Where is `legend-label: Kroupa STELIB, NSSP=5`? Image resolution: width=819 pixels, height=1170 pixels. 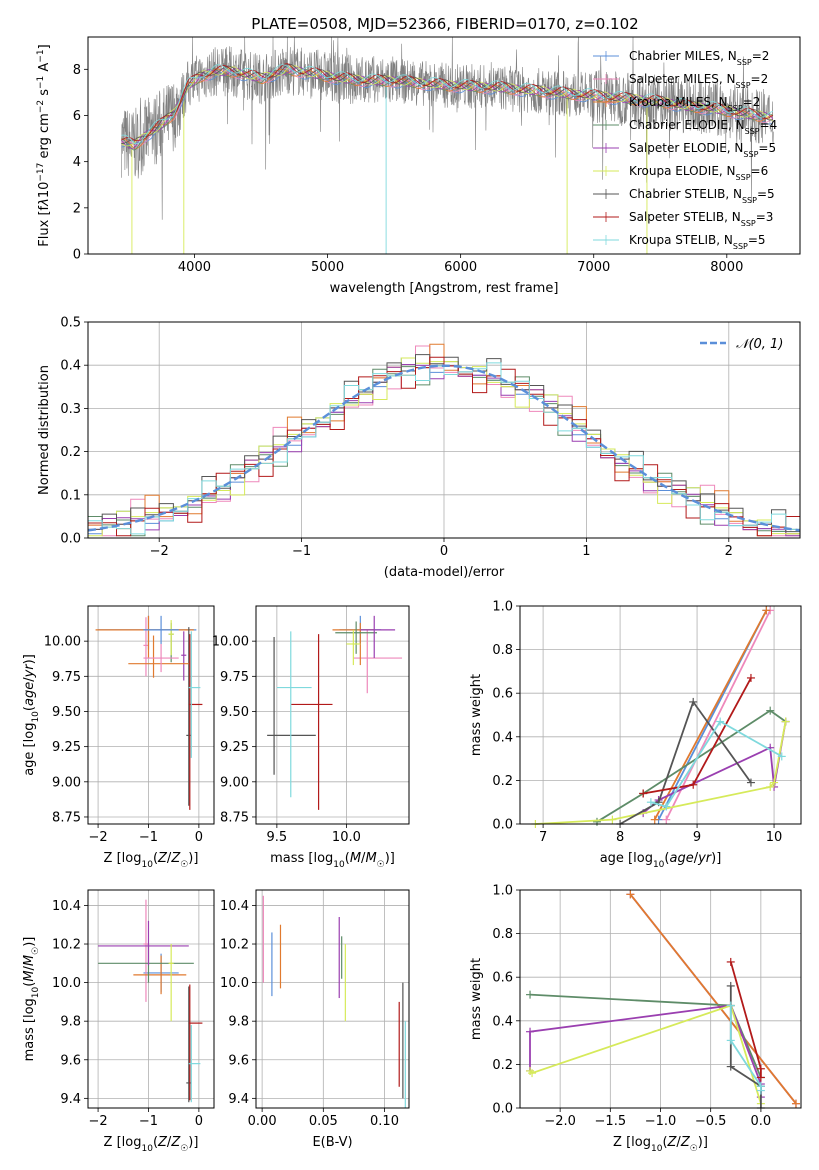 legend-label: Kroupa STELIB, NSSP=5 is located at coordinates (697, 242).